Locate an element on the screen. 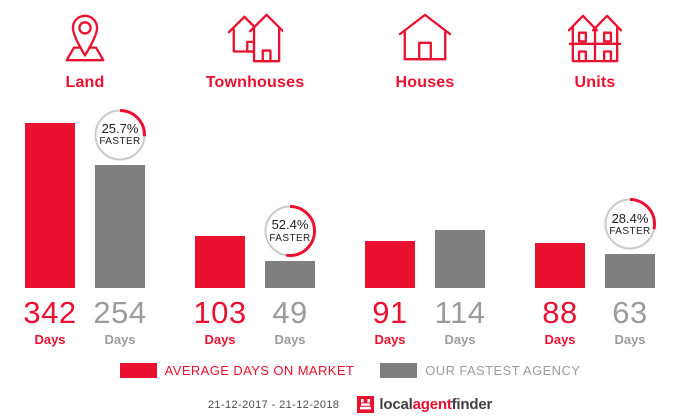 Image resolution: width=700 pixels, height=420 pixels. bar-group-townhouses: 103 Days 52.4% FASTER is located at coordinates (255, 232).